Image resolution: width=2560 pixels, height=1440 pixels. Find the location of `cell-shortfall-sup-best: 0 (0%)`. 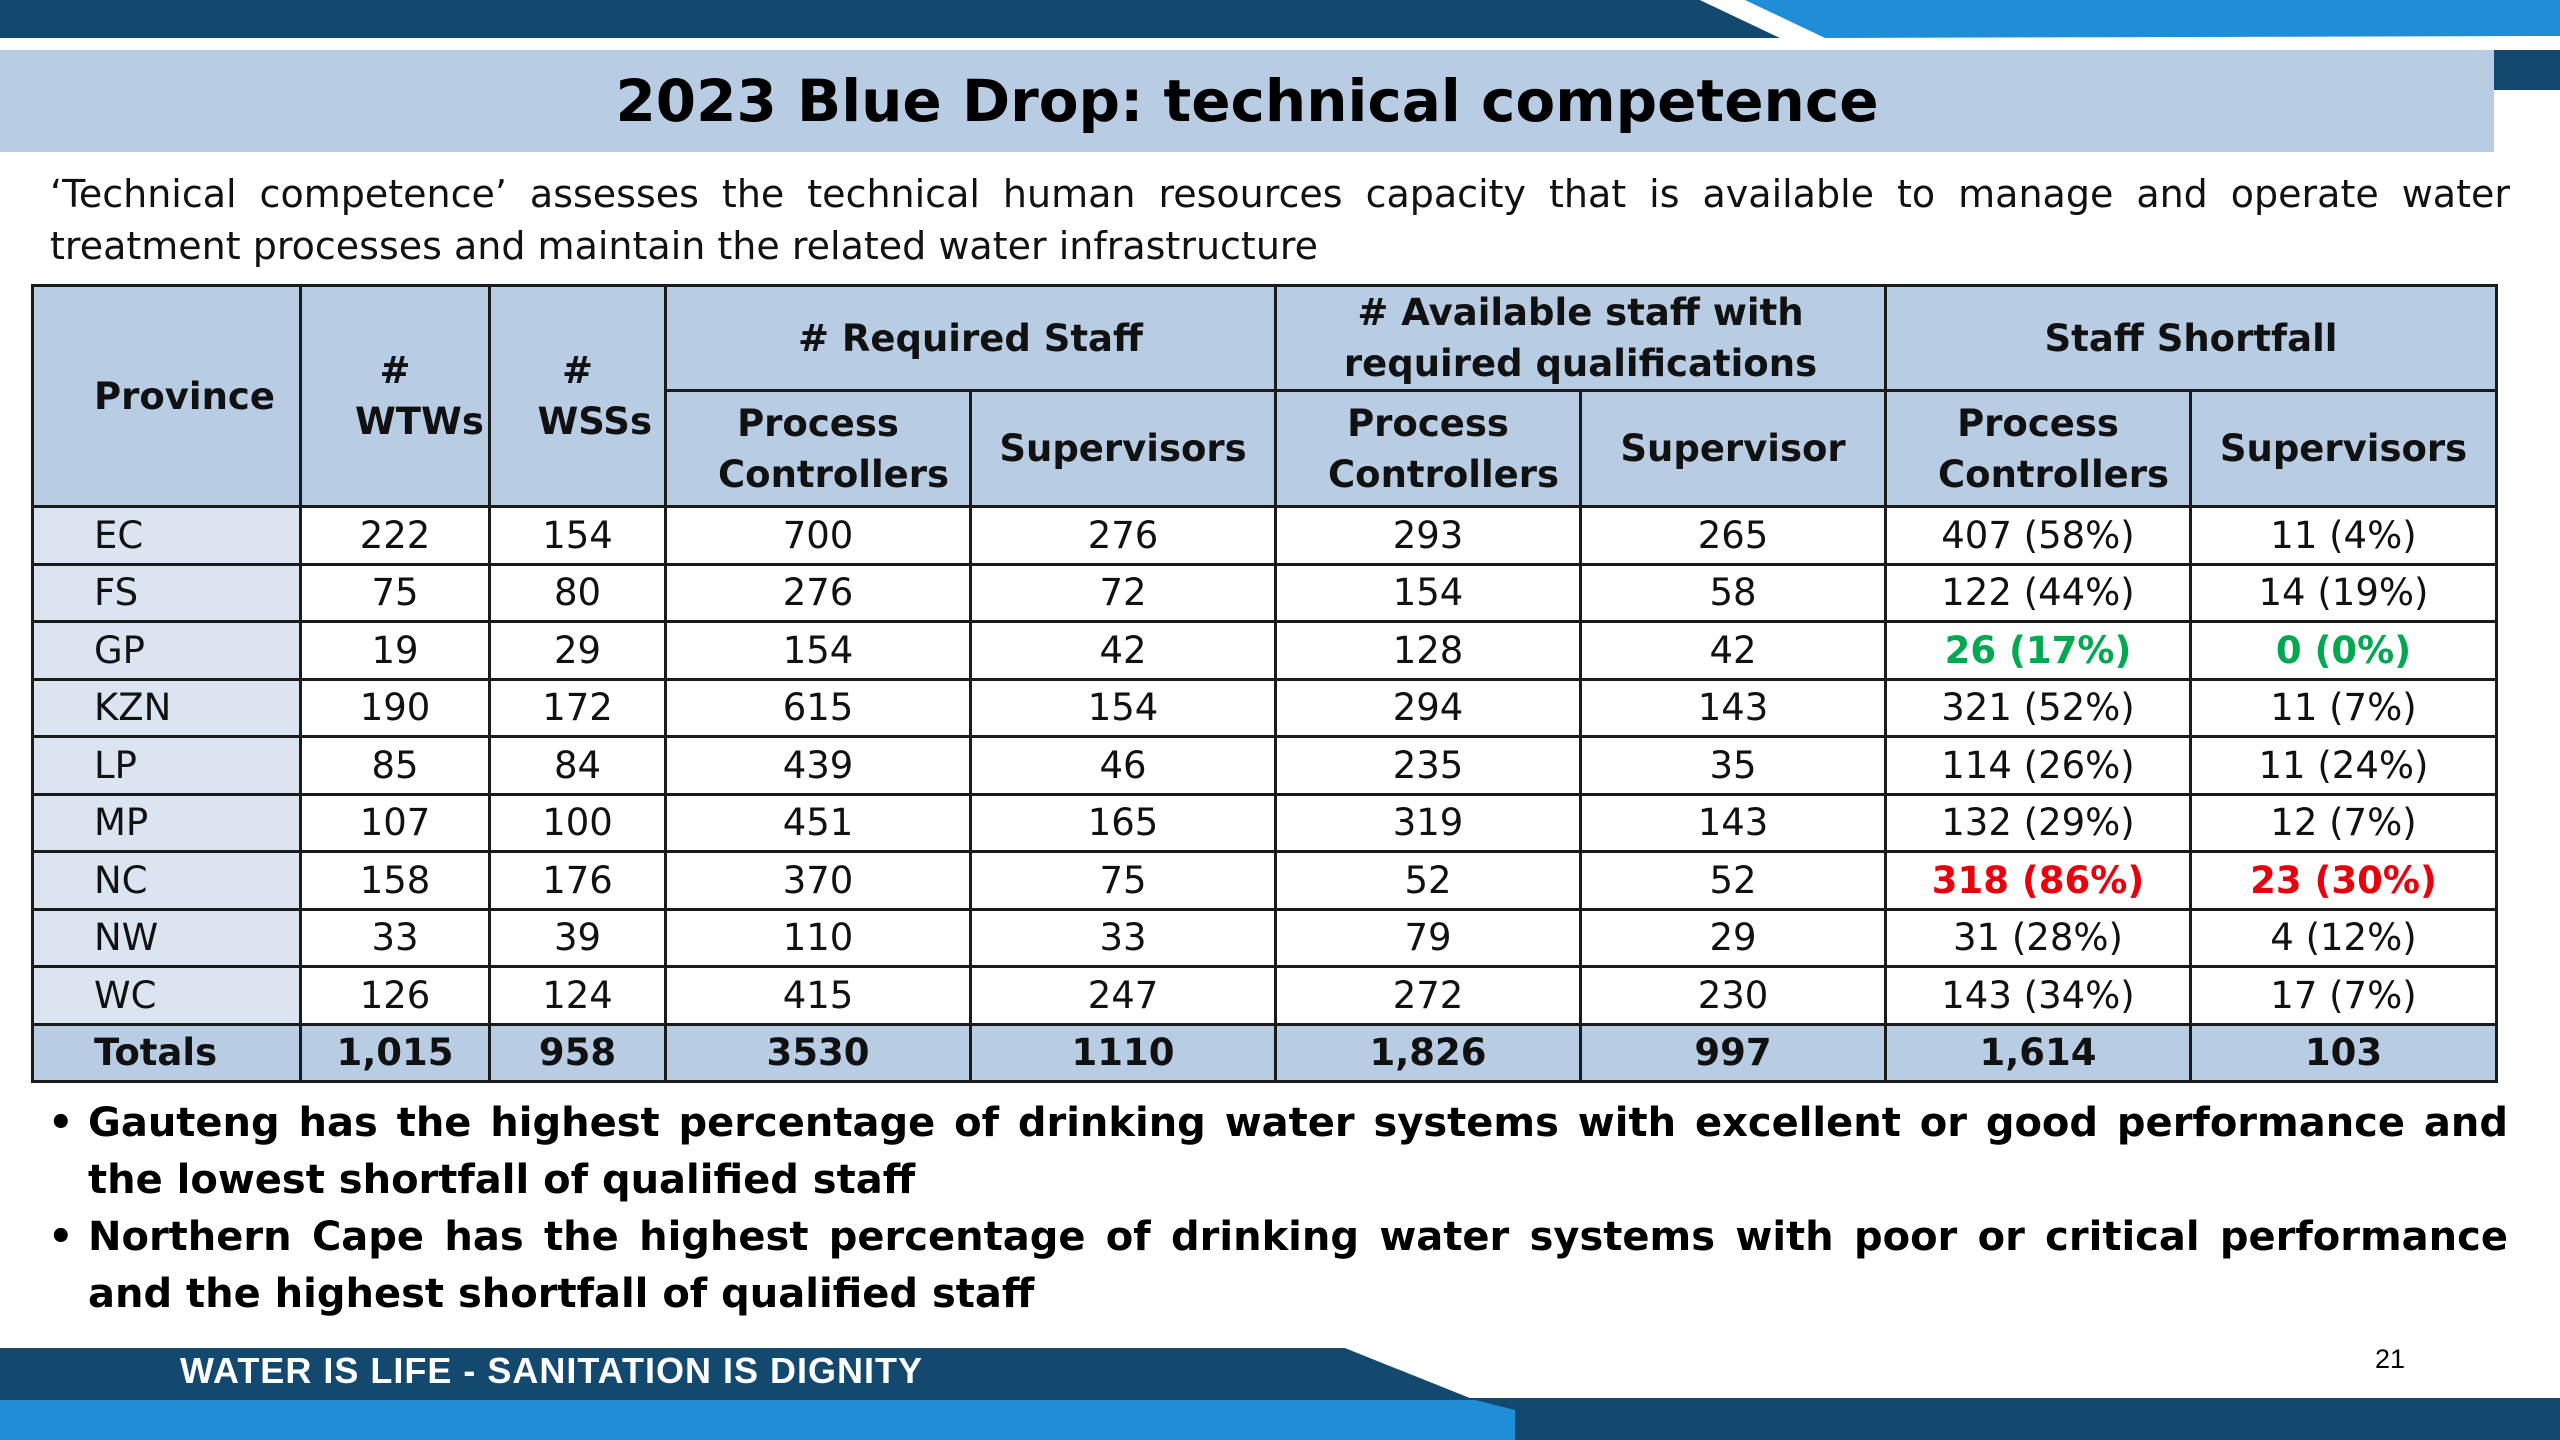

cell-shortfall-sup-best: 0 (0%) is located at coordinates (2343, 650).